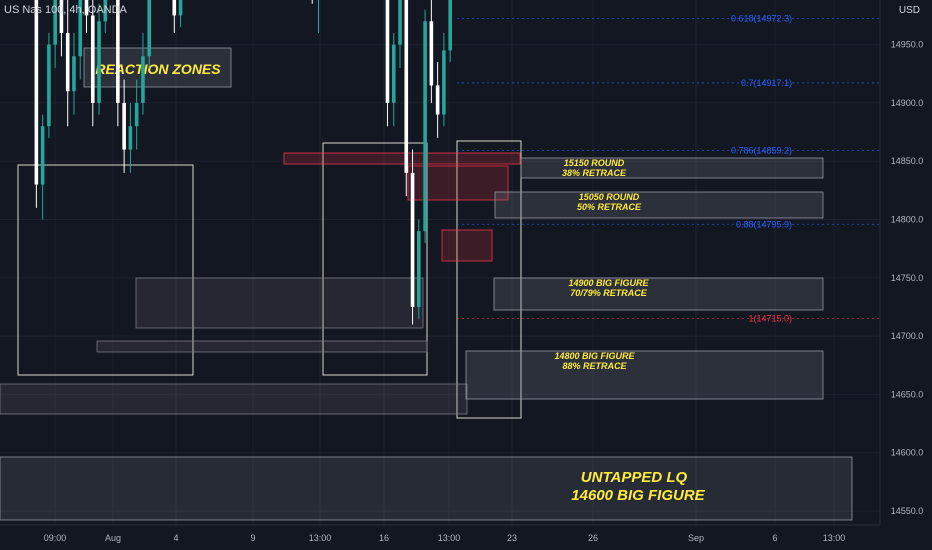 Image resolution: width=932 pixels, height=550 pixels. Describe the element at coordinates (907, 336) in the screenshot. I see `y-tick-label: 14700.0` at that location.